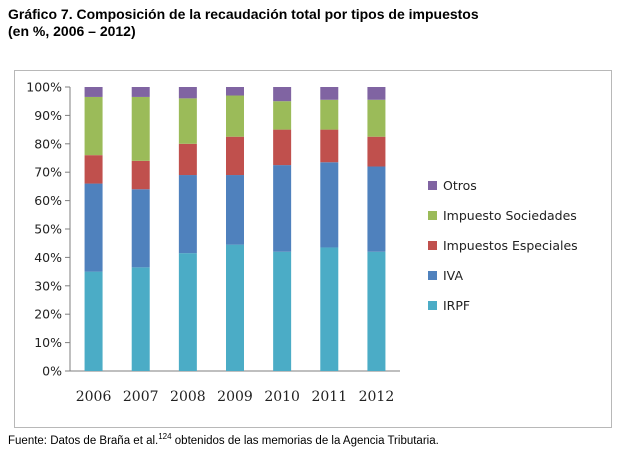 This screenshot has width=637, height=463. I want to click on bar-segment-irpf-2009, so click(235, 307).